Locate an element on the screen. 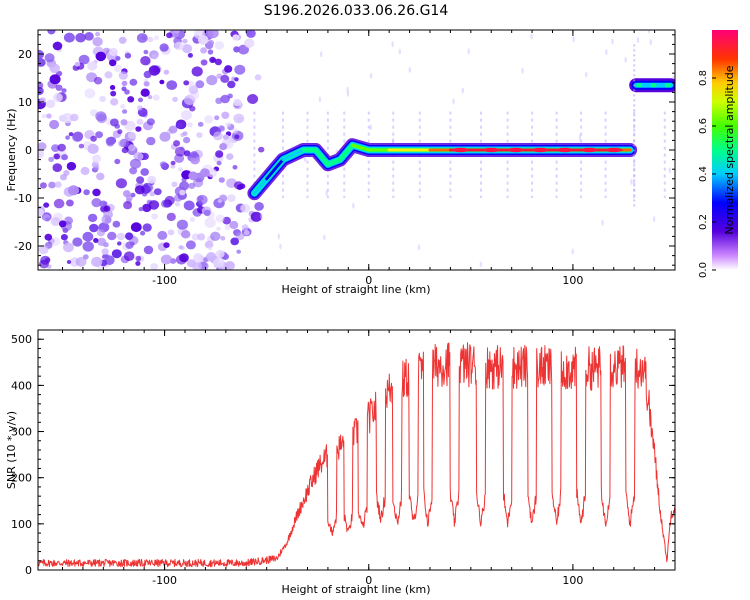  snr-ytick-label: 400 is located at coordinates (21, 385).